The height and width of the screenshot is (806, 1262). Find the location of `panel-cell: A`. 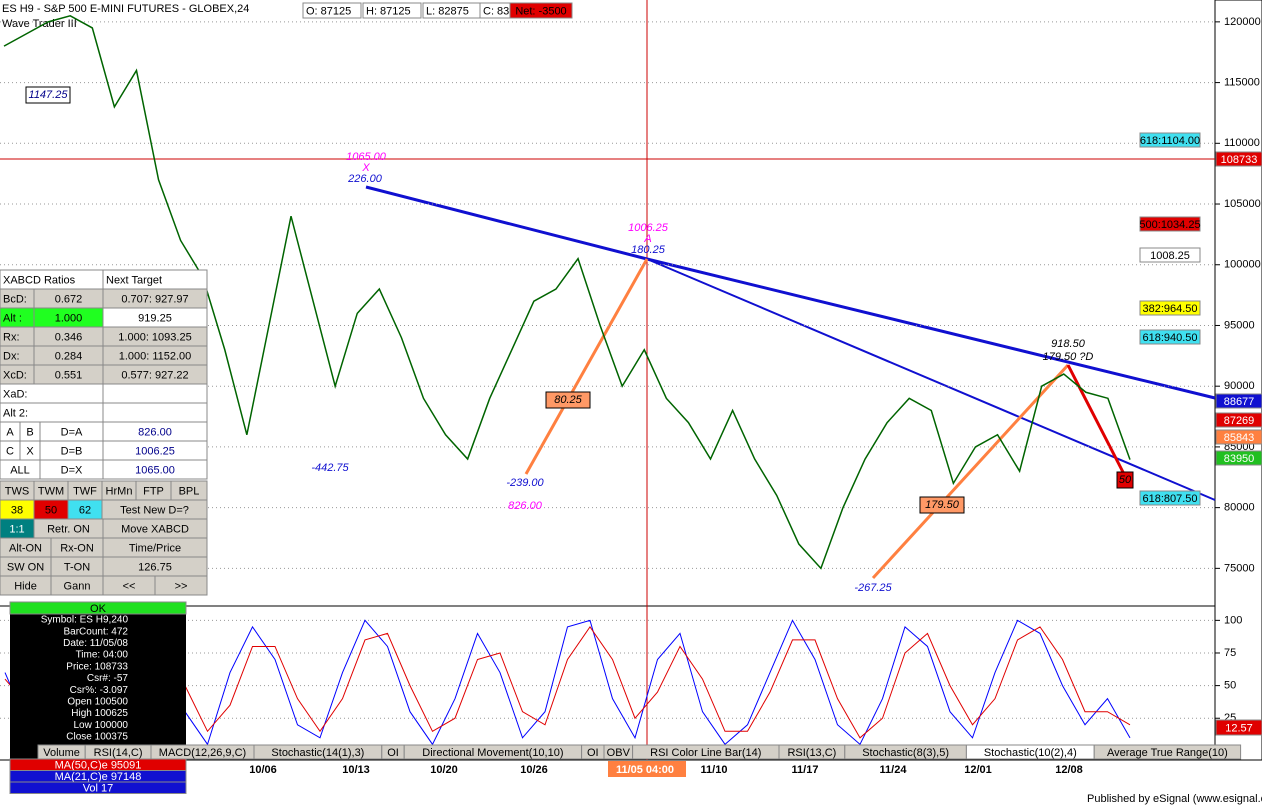

panel-cell: A is located at coordinates (10, 432).